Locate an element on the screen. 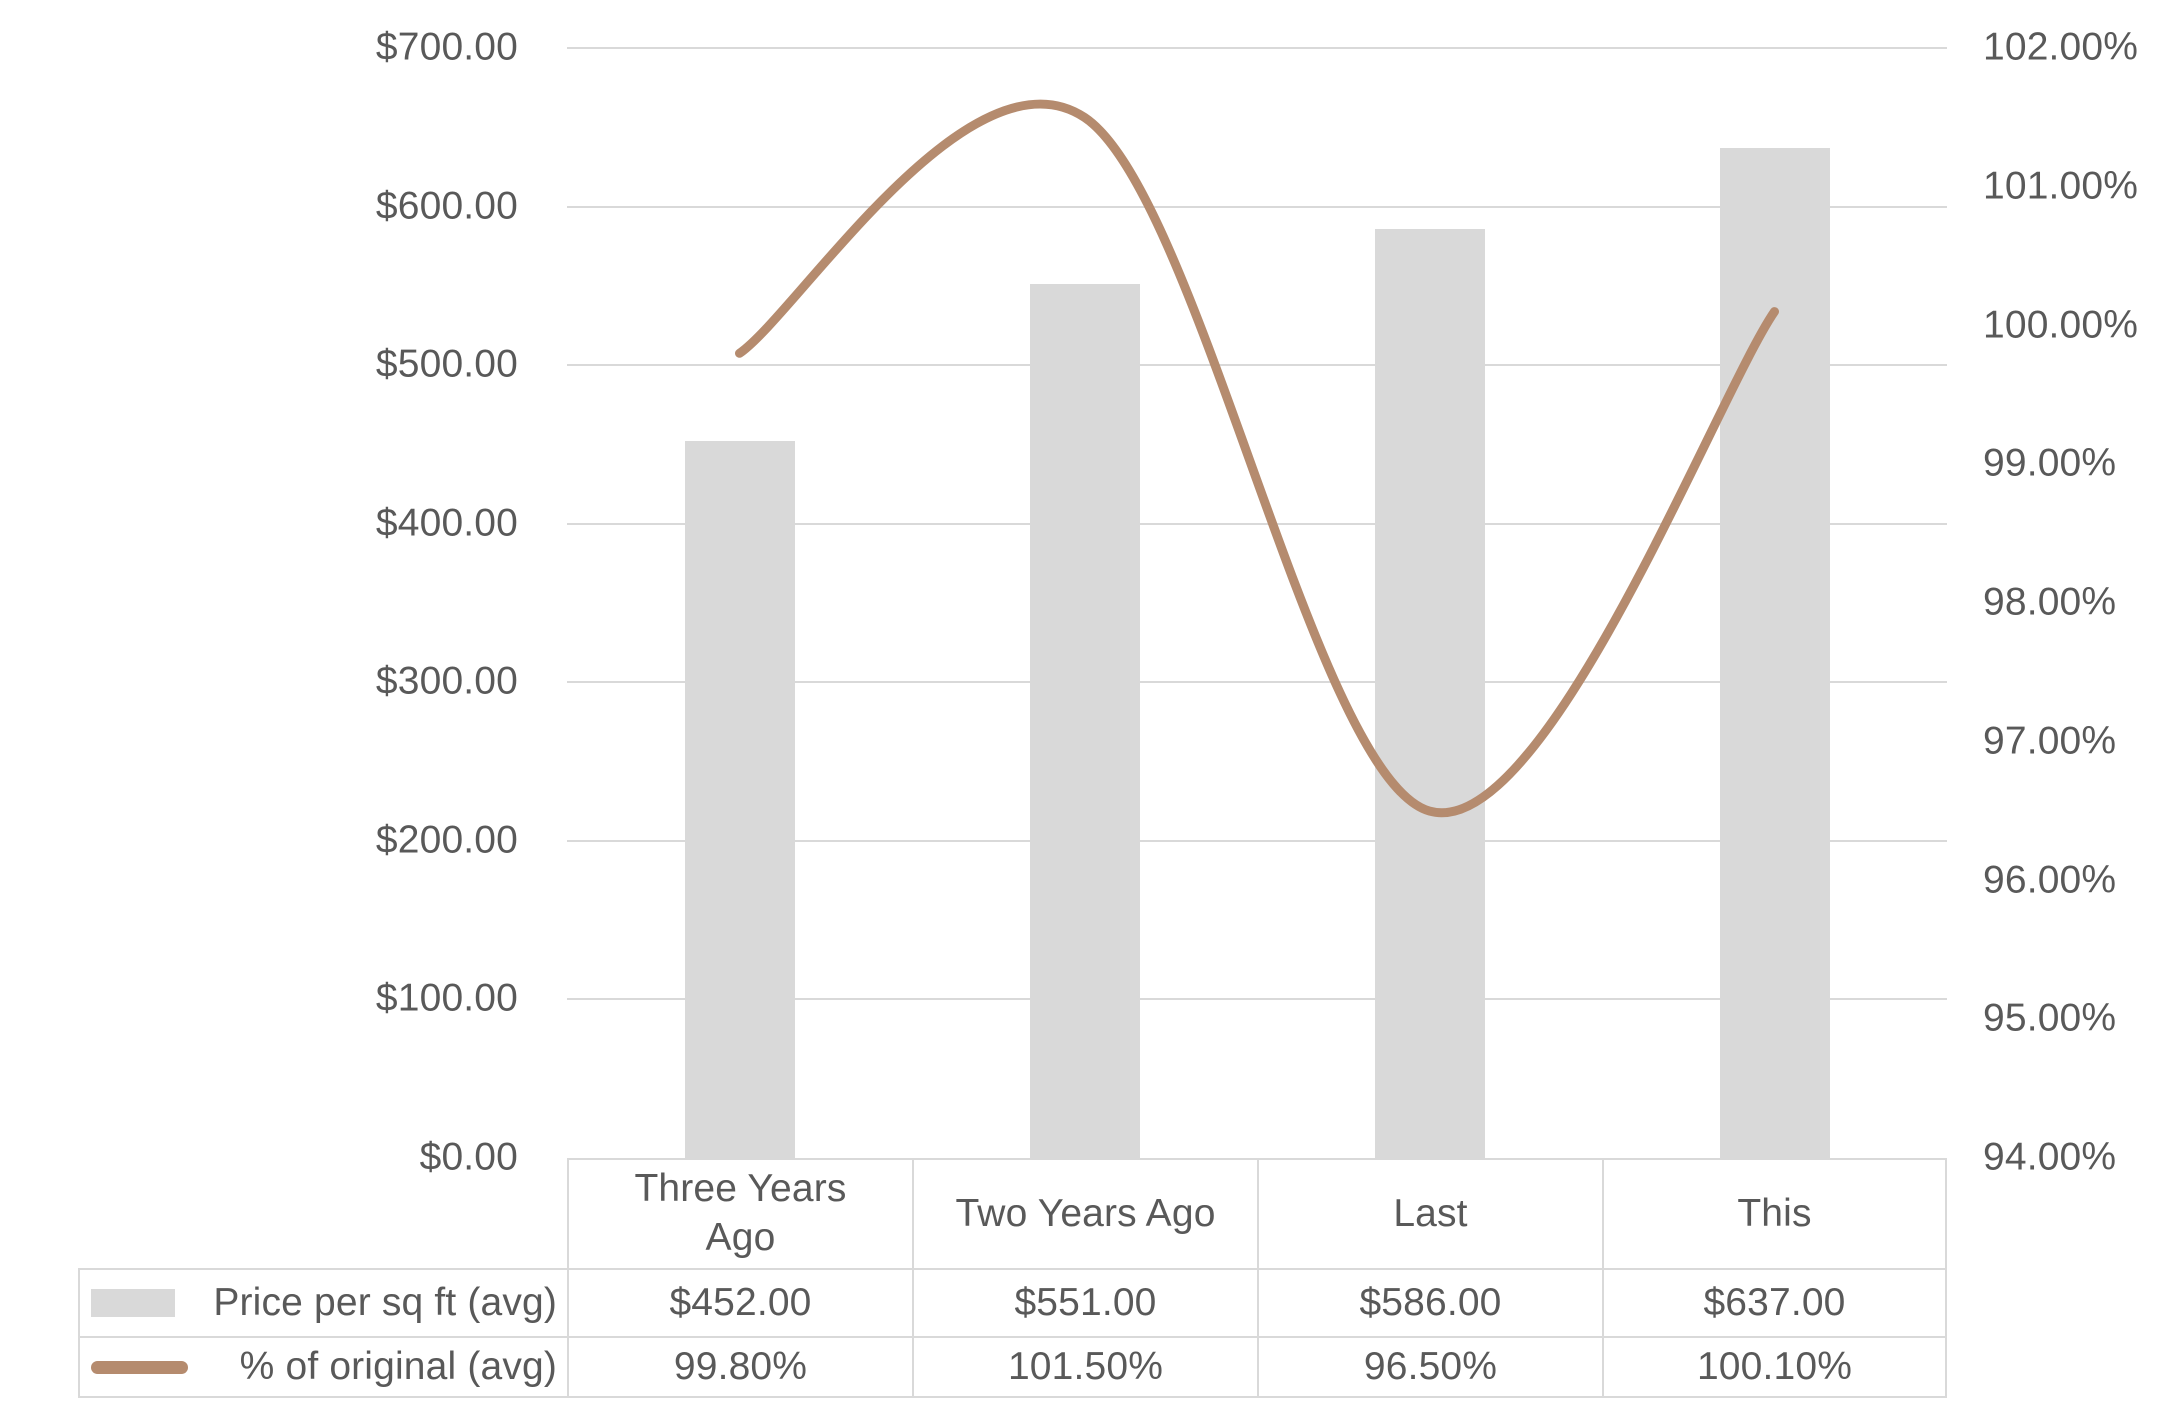  right-axis-tick-label: 100.00% is located at coordinates (2061, 325).